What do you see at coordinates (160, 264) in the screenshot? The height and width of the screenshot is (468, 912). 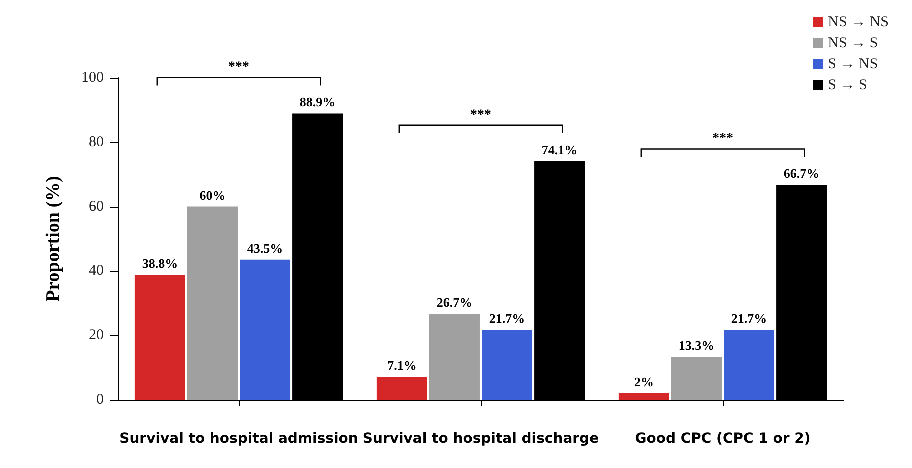 I see `data-label: 38.8%` at bounding box center [160, 264].